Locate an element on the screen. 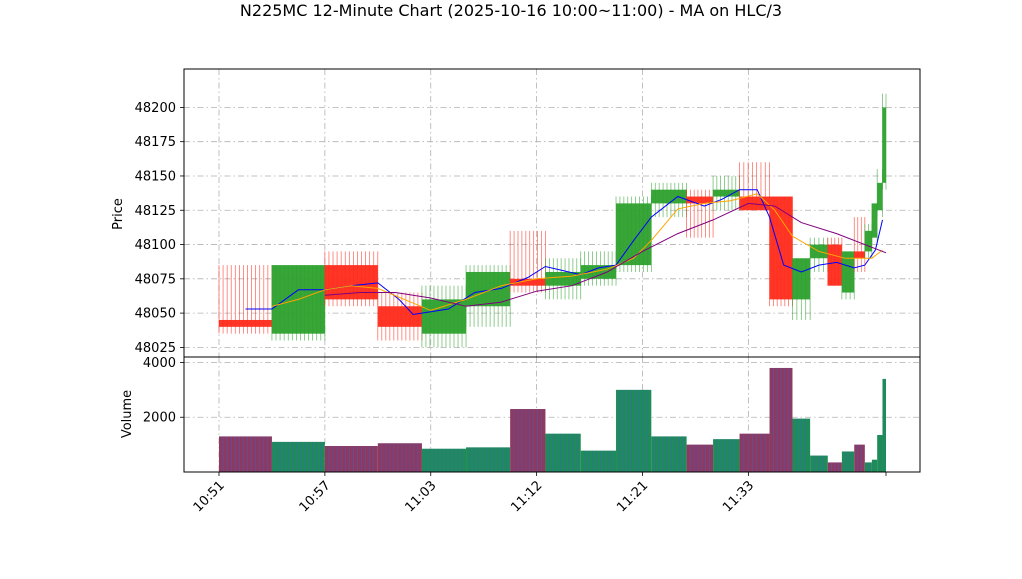  price-axis-label: Price is located at coordinates (118, 214).